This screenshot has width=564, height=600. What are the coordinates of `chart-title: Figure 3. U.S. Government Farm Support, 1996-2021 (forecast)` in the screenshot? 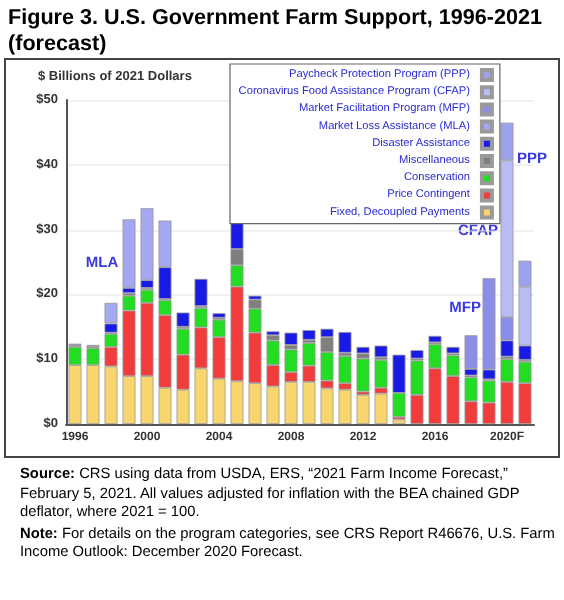 It's located at (275, 31).